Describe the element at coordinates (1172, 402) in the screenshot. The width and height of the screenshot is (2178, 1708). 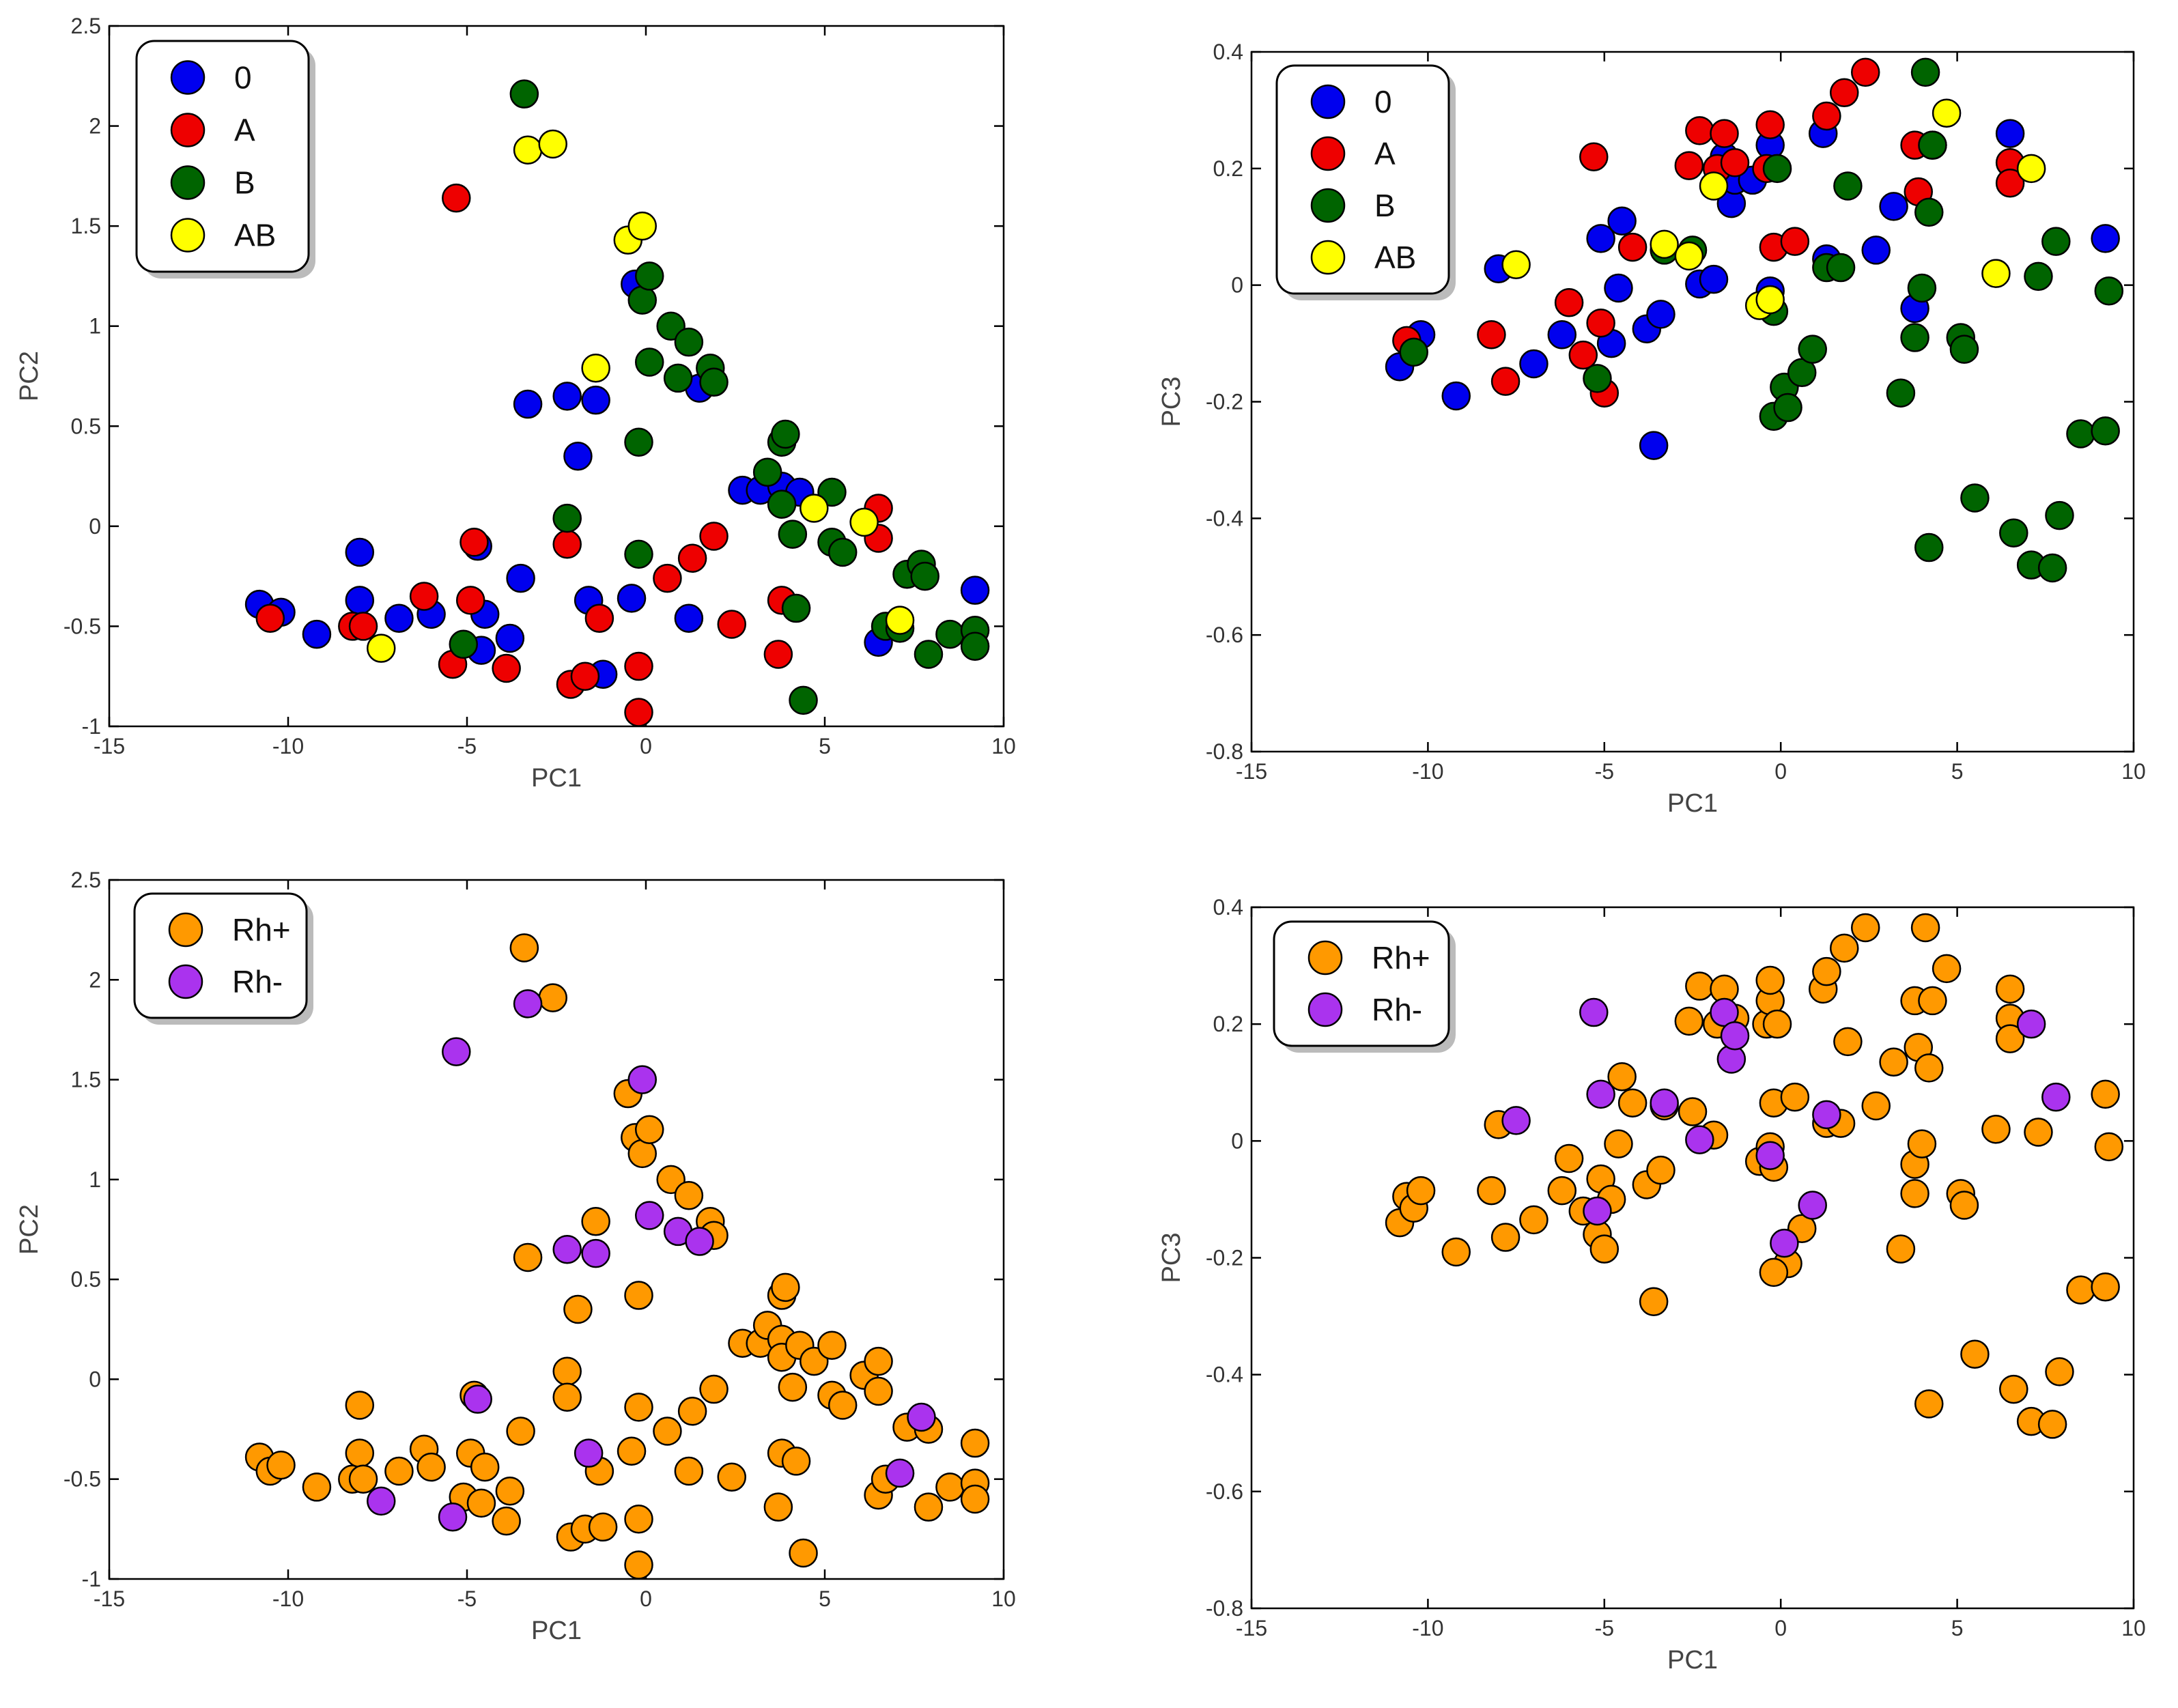
I see `y-axis-label: PC3` at that location.